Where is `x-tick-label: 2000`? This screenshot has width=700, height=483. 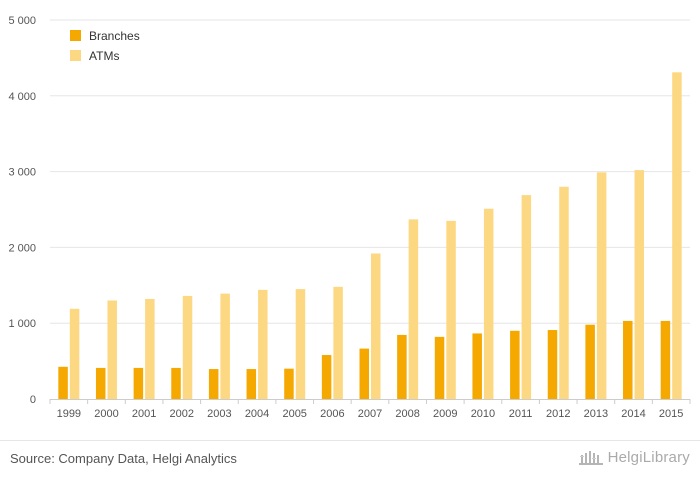
x-tick-label: 2000 is located at coordinates (106, 414).